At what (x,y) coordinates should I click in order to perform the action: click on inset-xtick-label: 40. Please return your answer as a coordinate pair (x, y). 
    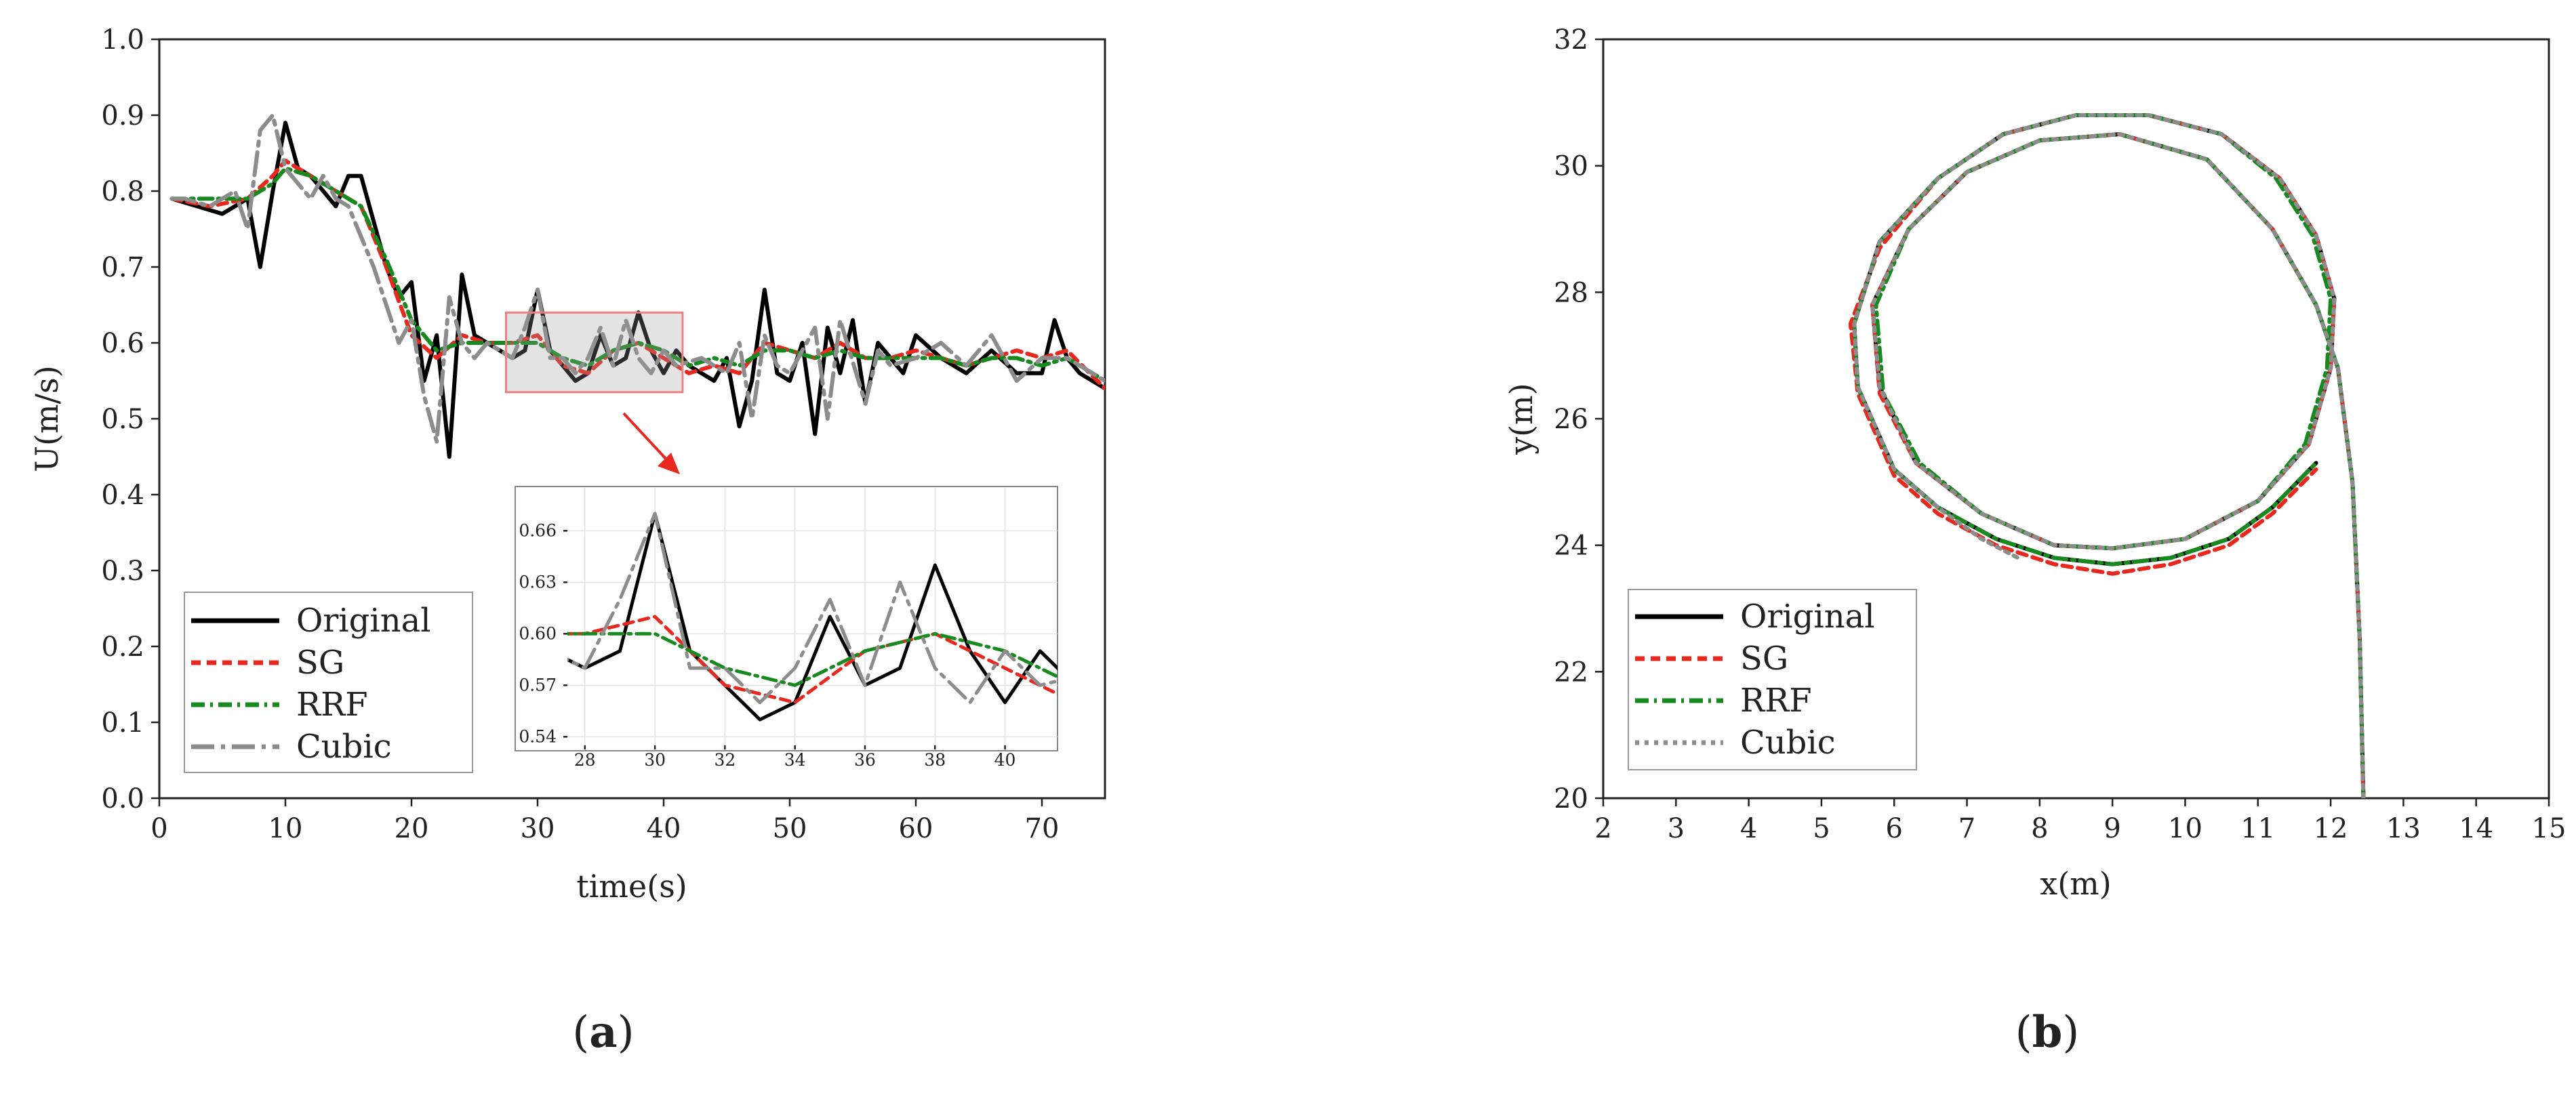
    Looking at the image, I should click on (1005, 760).